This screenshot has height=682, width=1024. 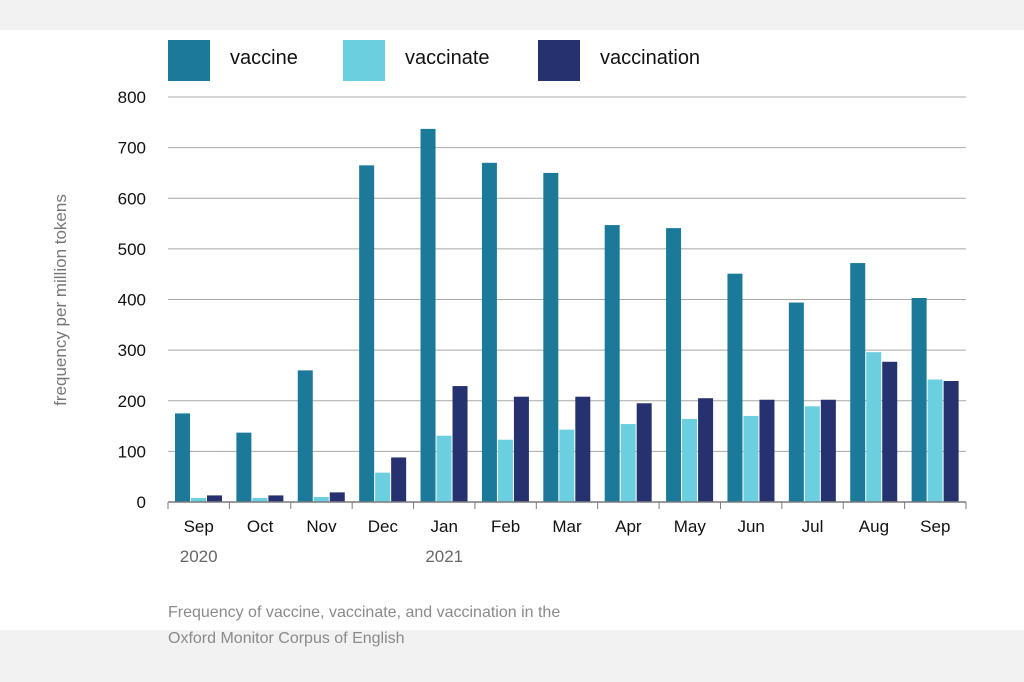 What do you see at coordinates (383, 526) in the screenshot?
I see `x-tick-label: Dec` at bounding box center [383, 526].